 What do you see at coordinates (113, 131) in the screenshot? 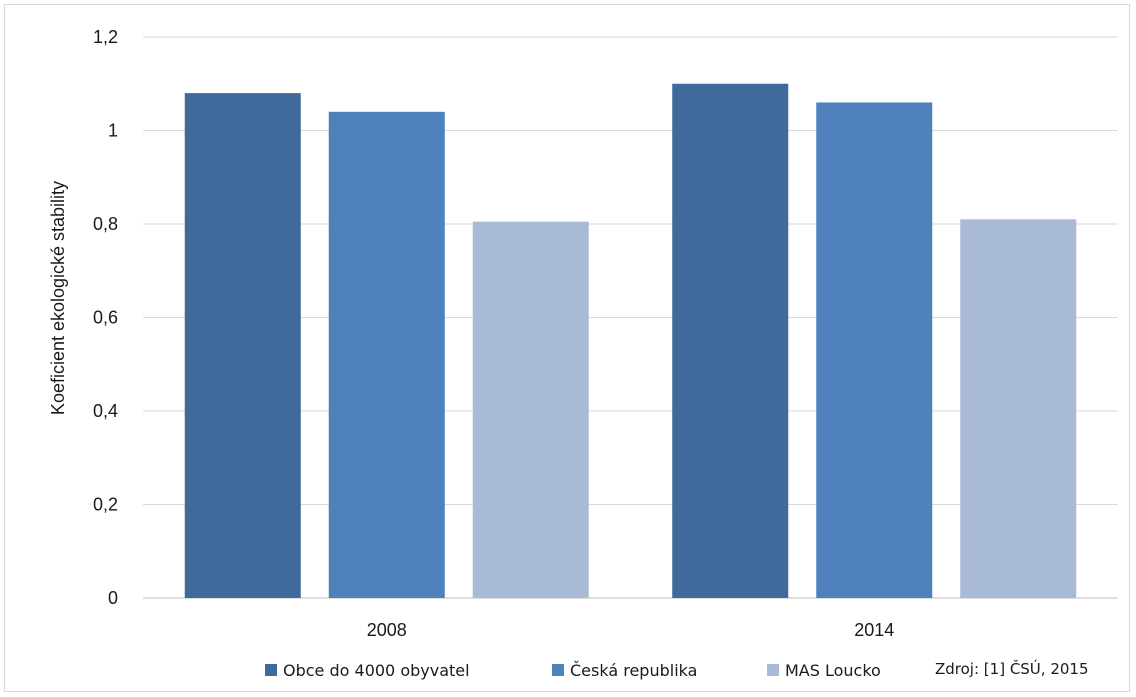
I see `y-tick-label: 1` at bounding box center [113, 131].